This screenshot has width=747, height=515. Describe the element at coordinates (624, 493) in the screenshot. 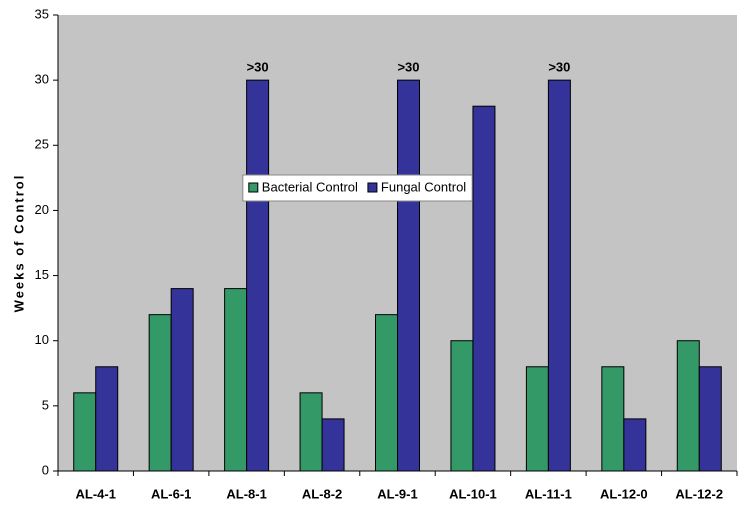

I see `x-tick-label: AL-12-0` at that location.